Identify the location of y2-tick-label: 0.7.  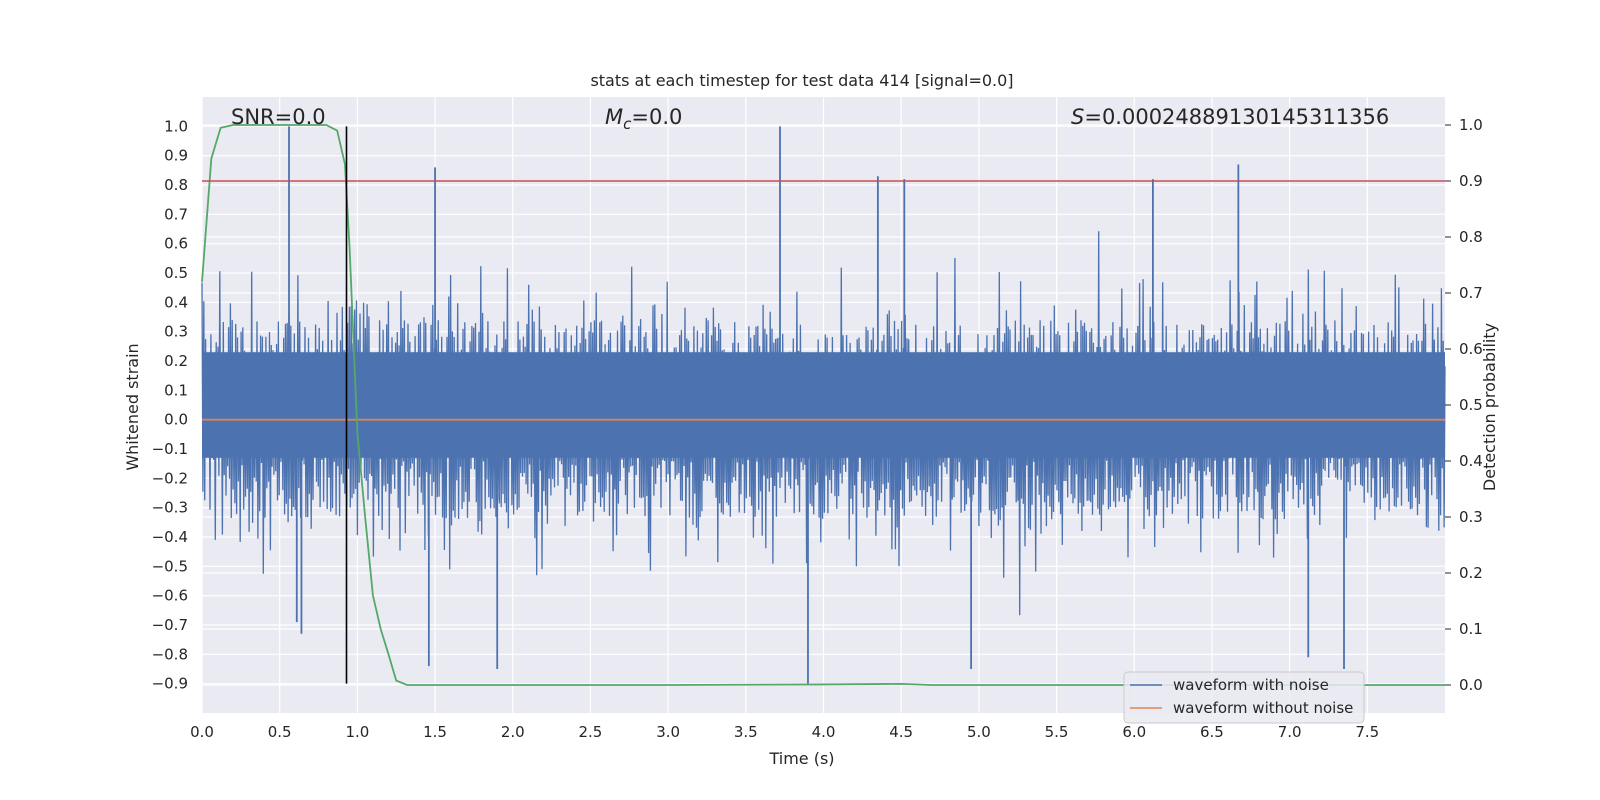
(1471, 293).